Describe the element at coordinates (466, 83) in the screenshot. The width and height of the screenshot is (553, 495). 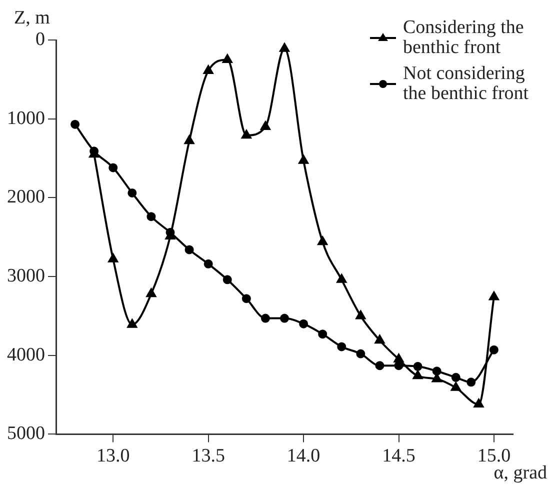
I see `legend-label: Not considering the benthic front` at that location.